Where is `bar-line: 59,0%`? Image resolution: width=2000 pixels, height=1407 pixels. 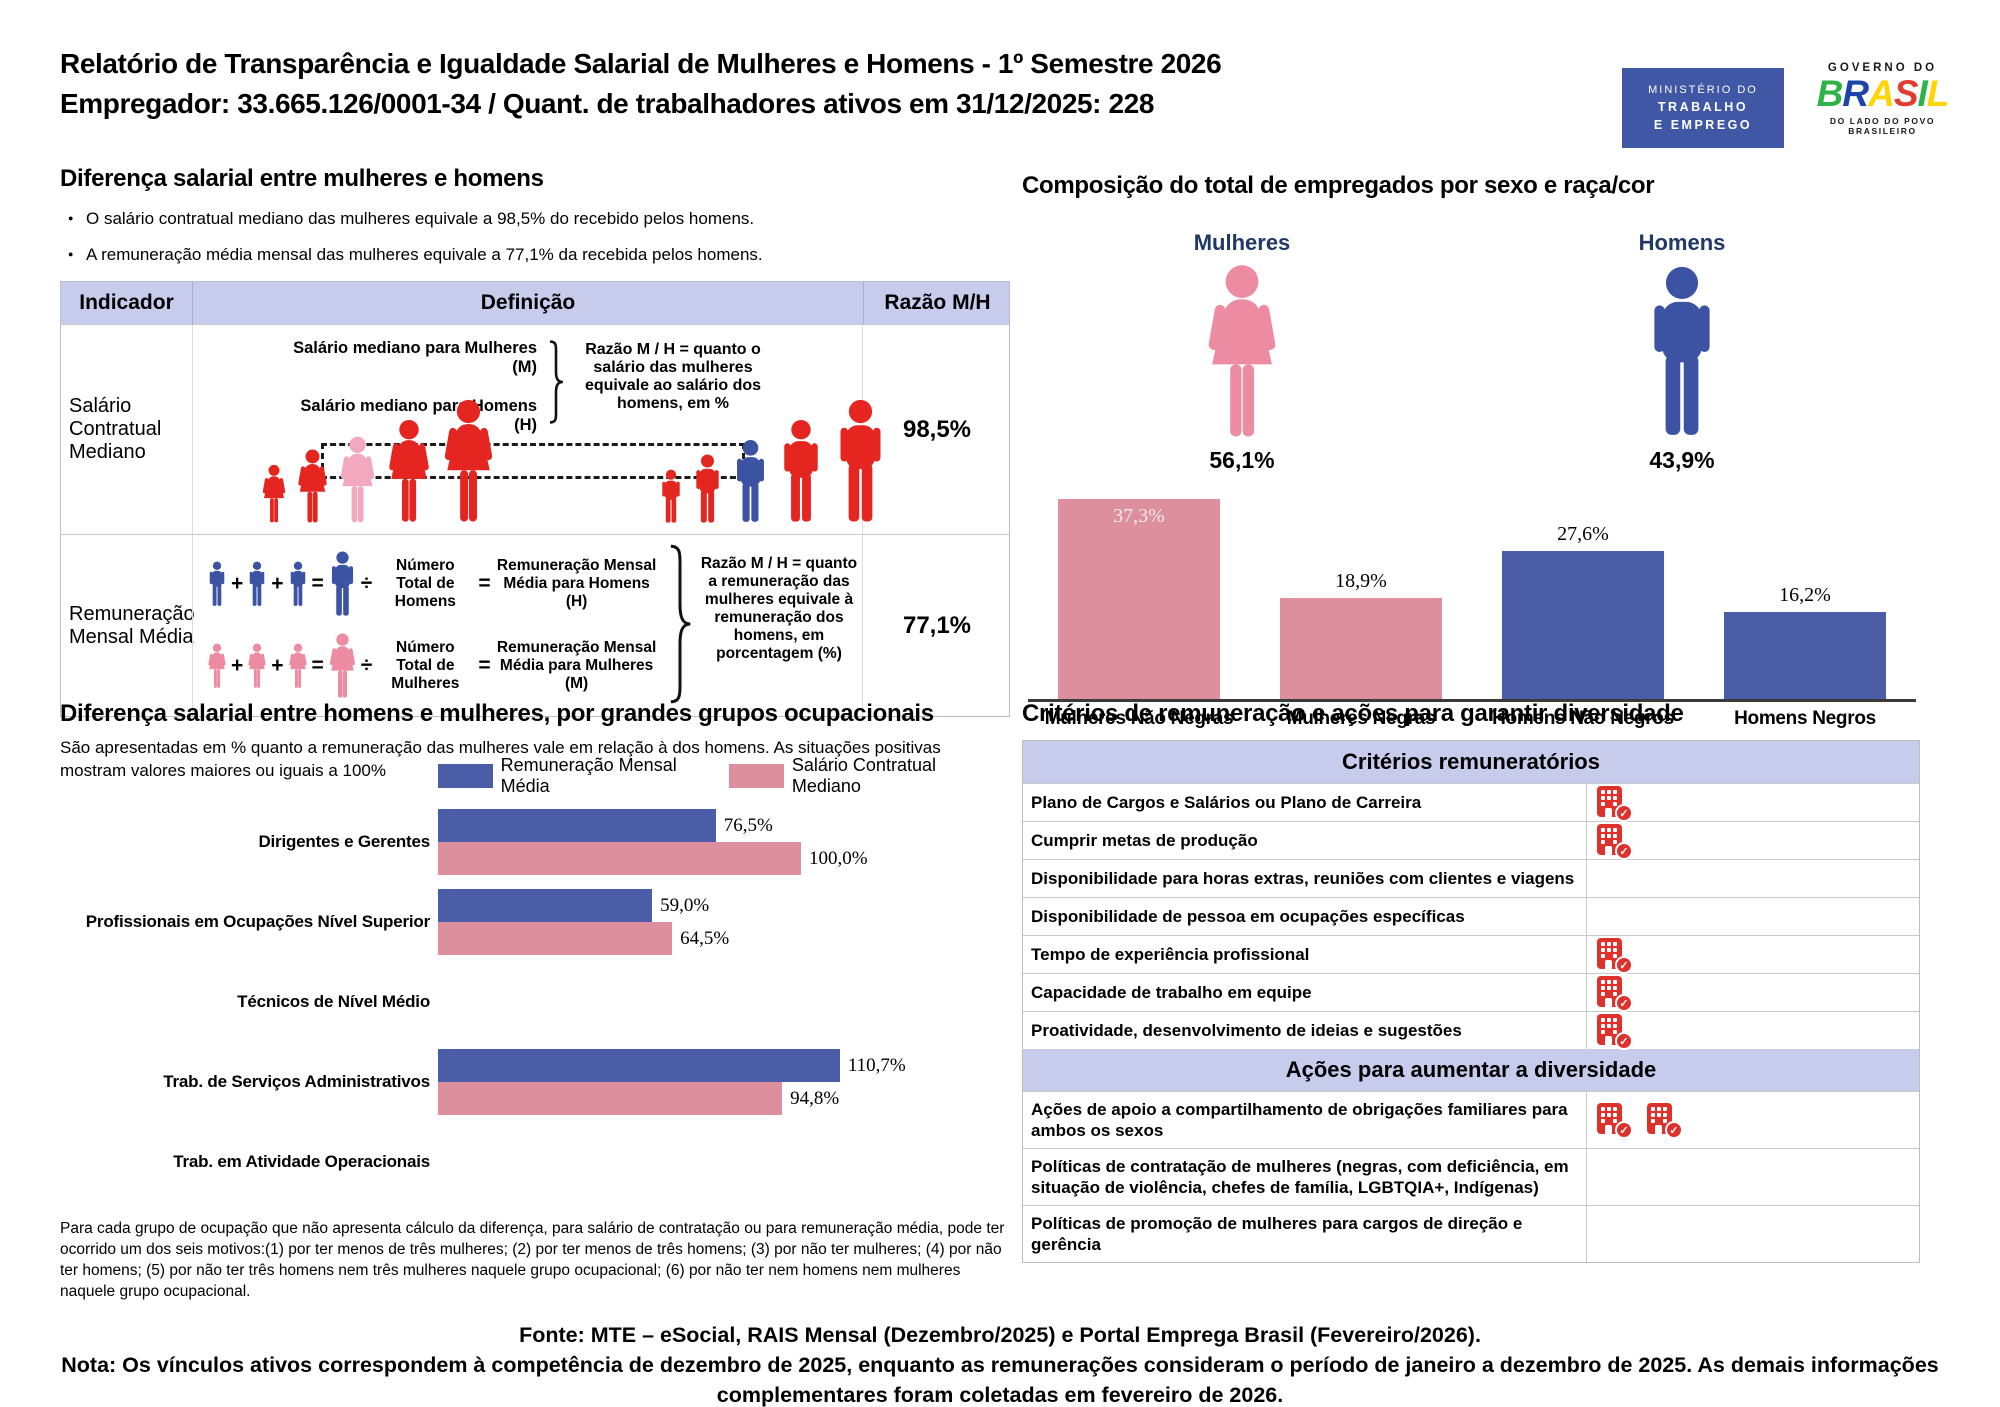 bar-line: 59,0% is located at coordinates (583, 905).